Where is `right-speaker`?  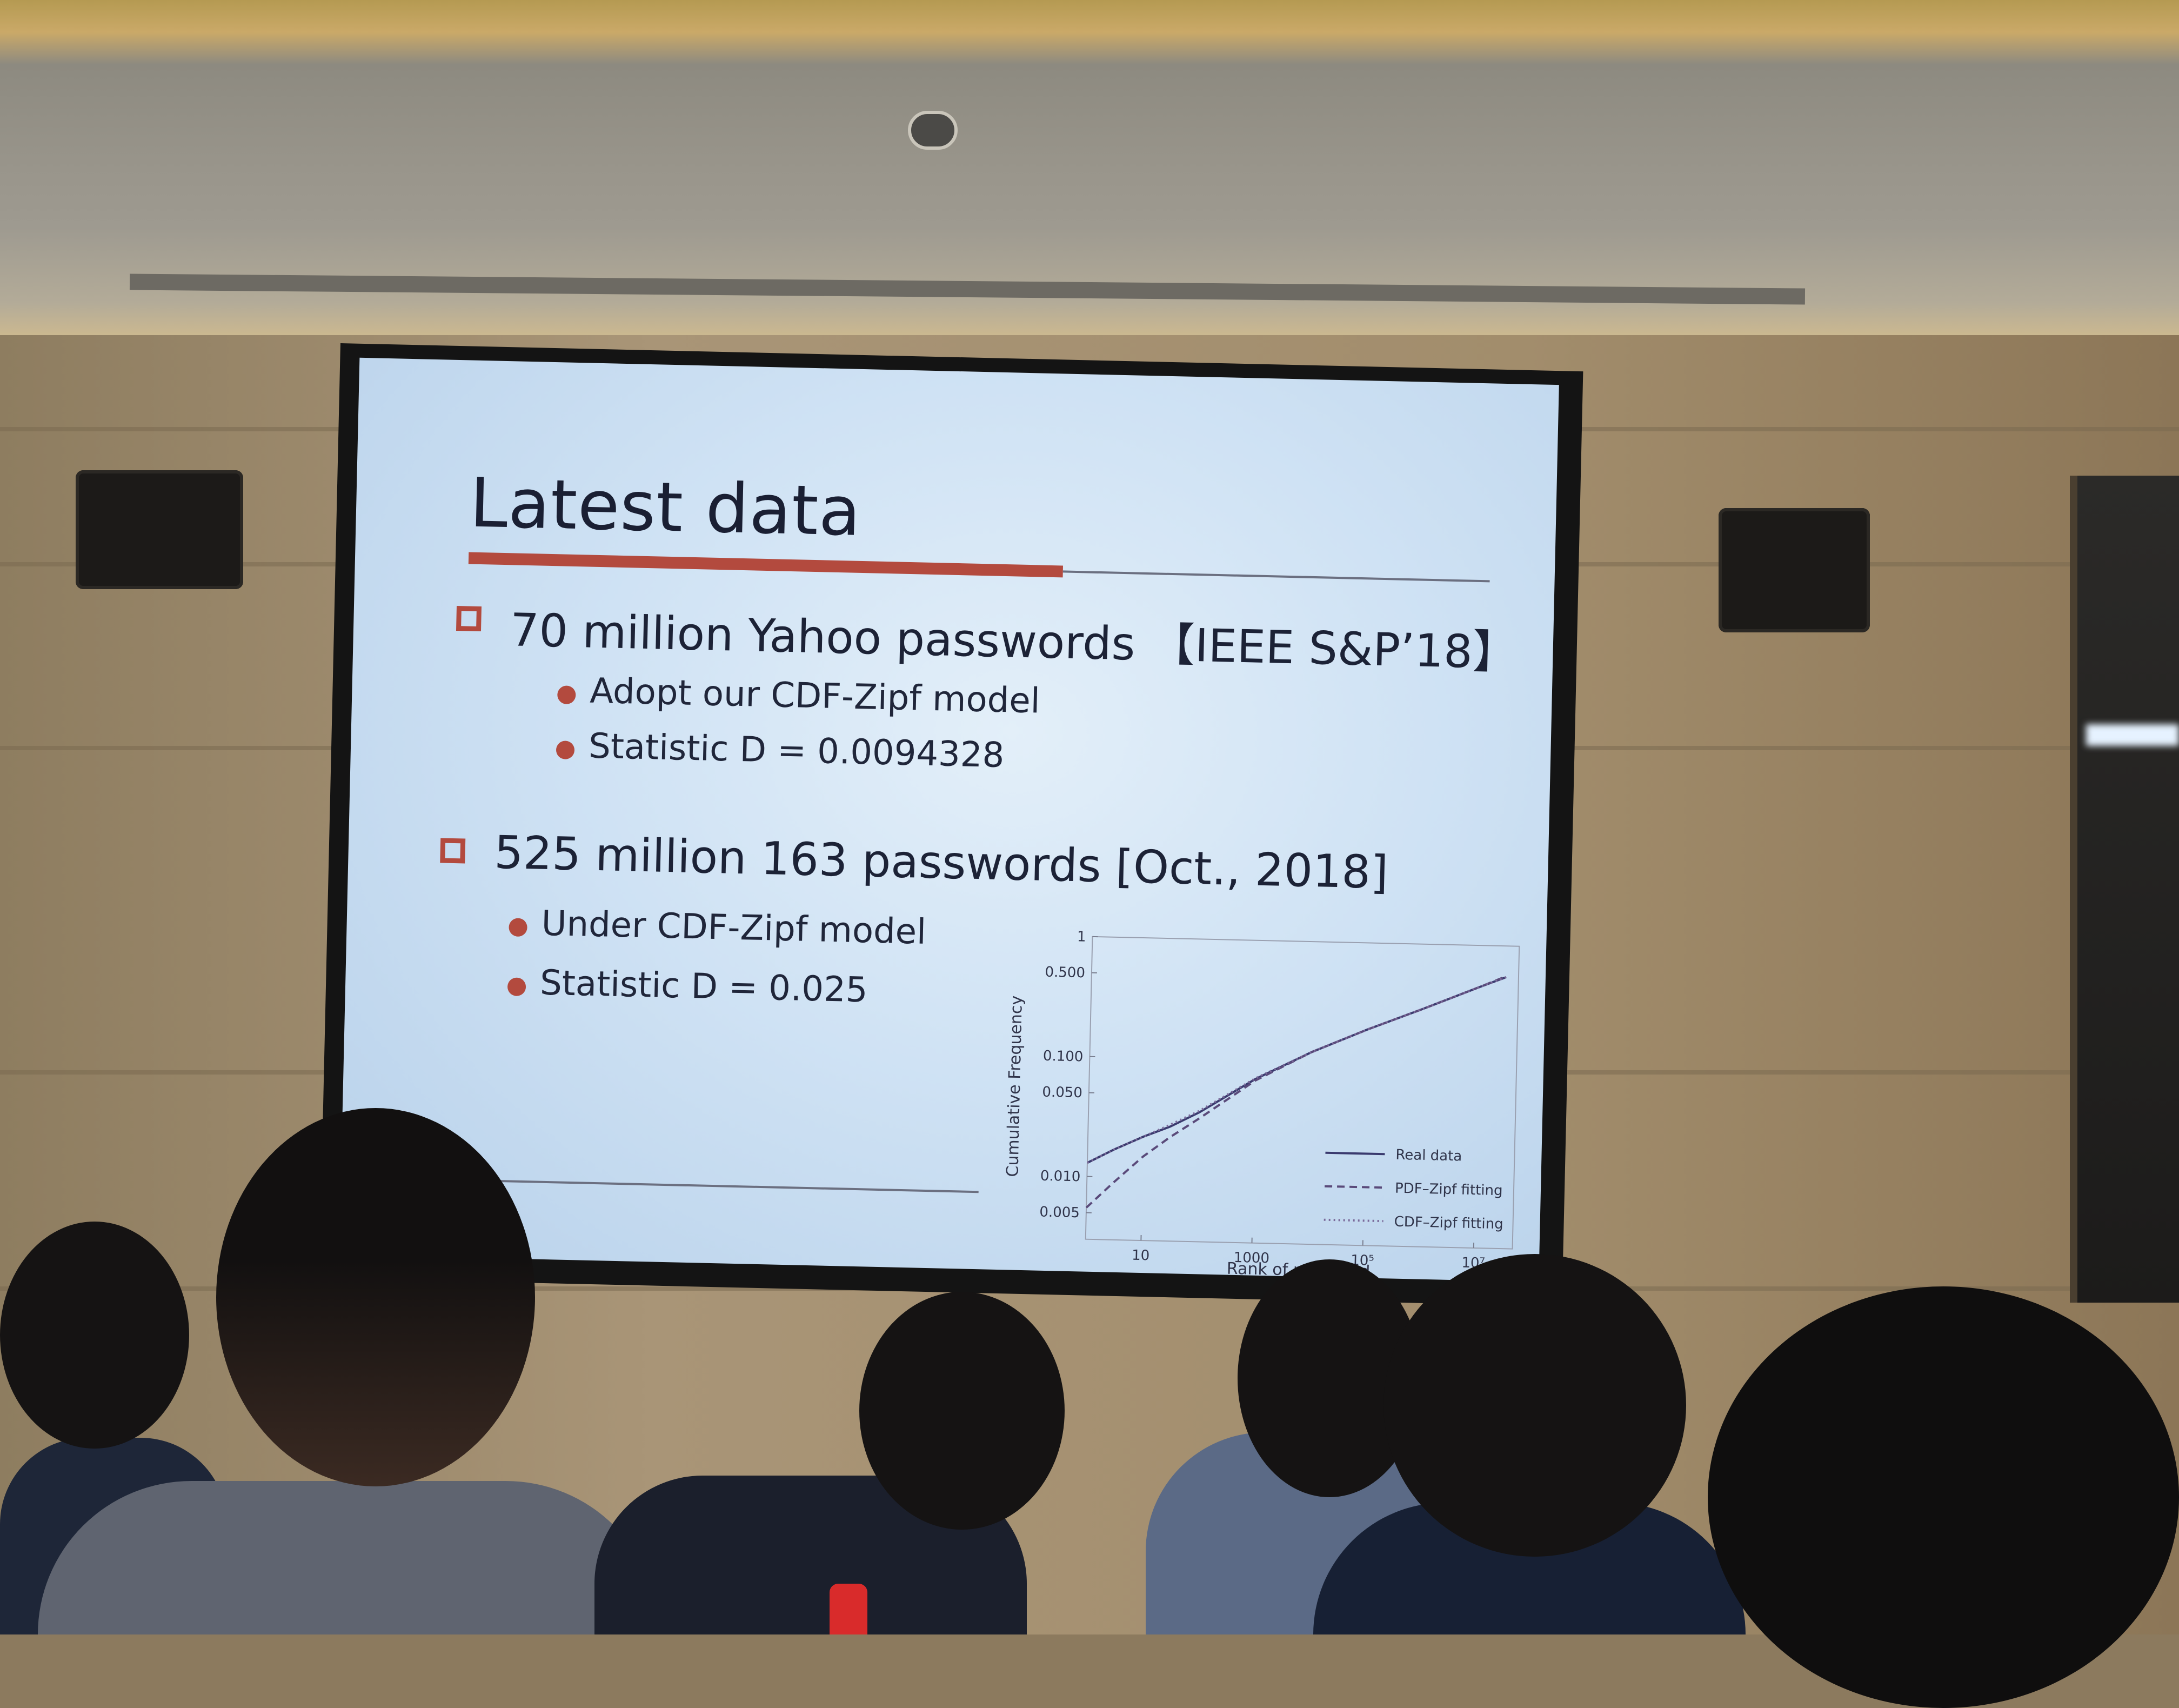 right-speaker is located at coordinates (1795, 570).